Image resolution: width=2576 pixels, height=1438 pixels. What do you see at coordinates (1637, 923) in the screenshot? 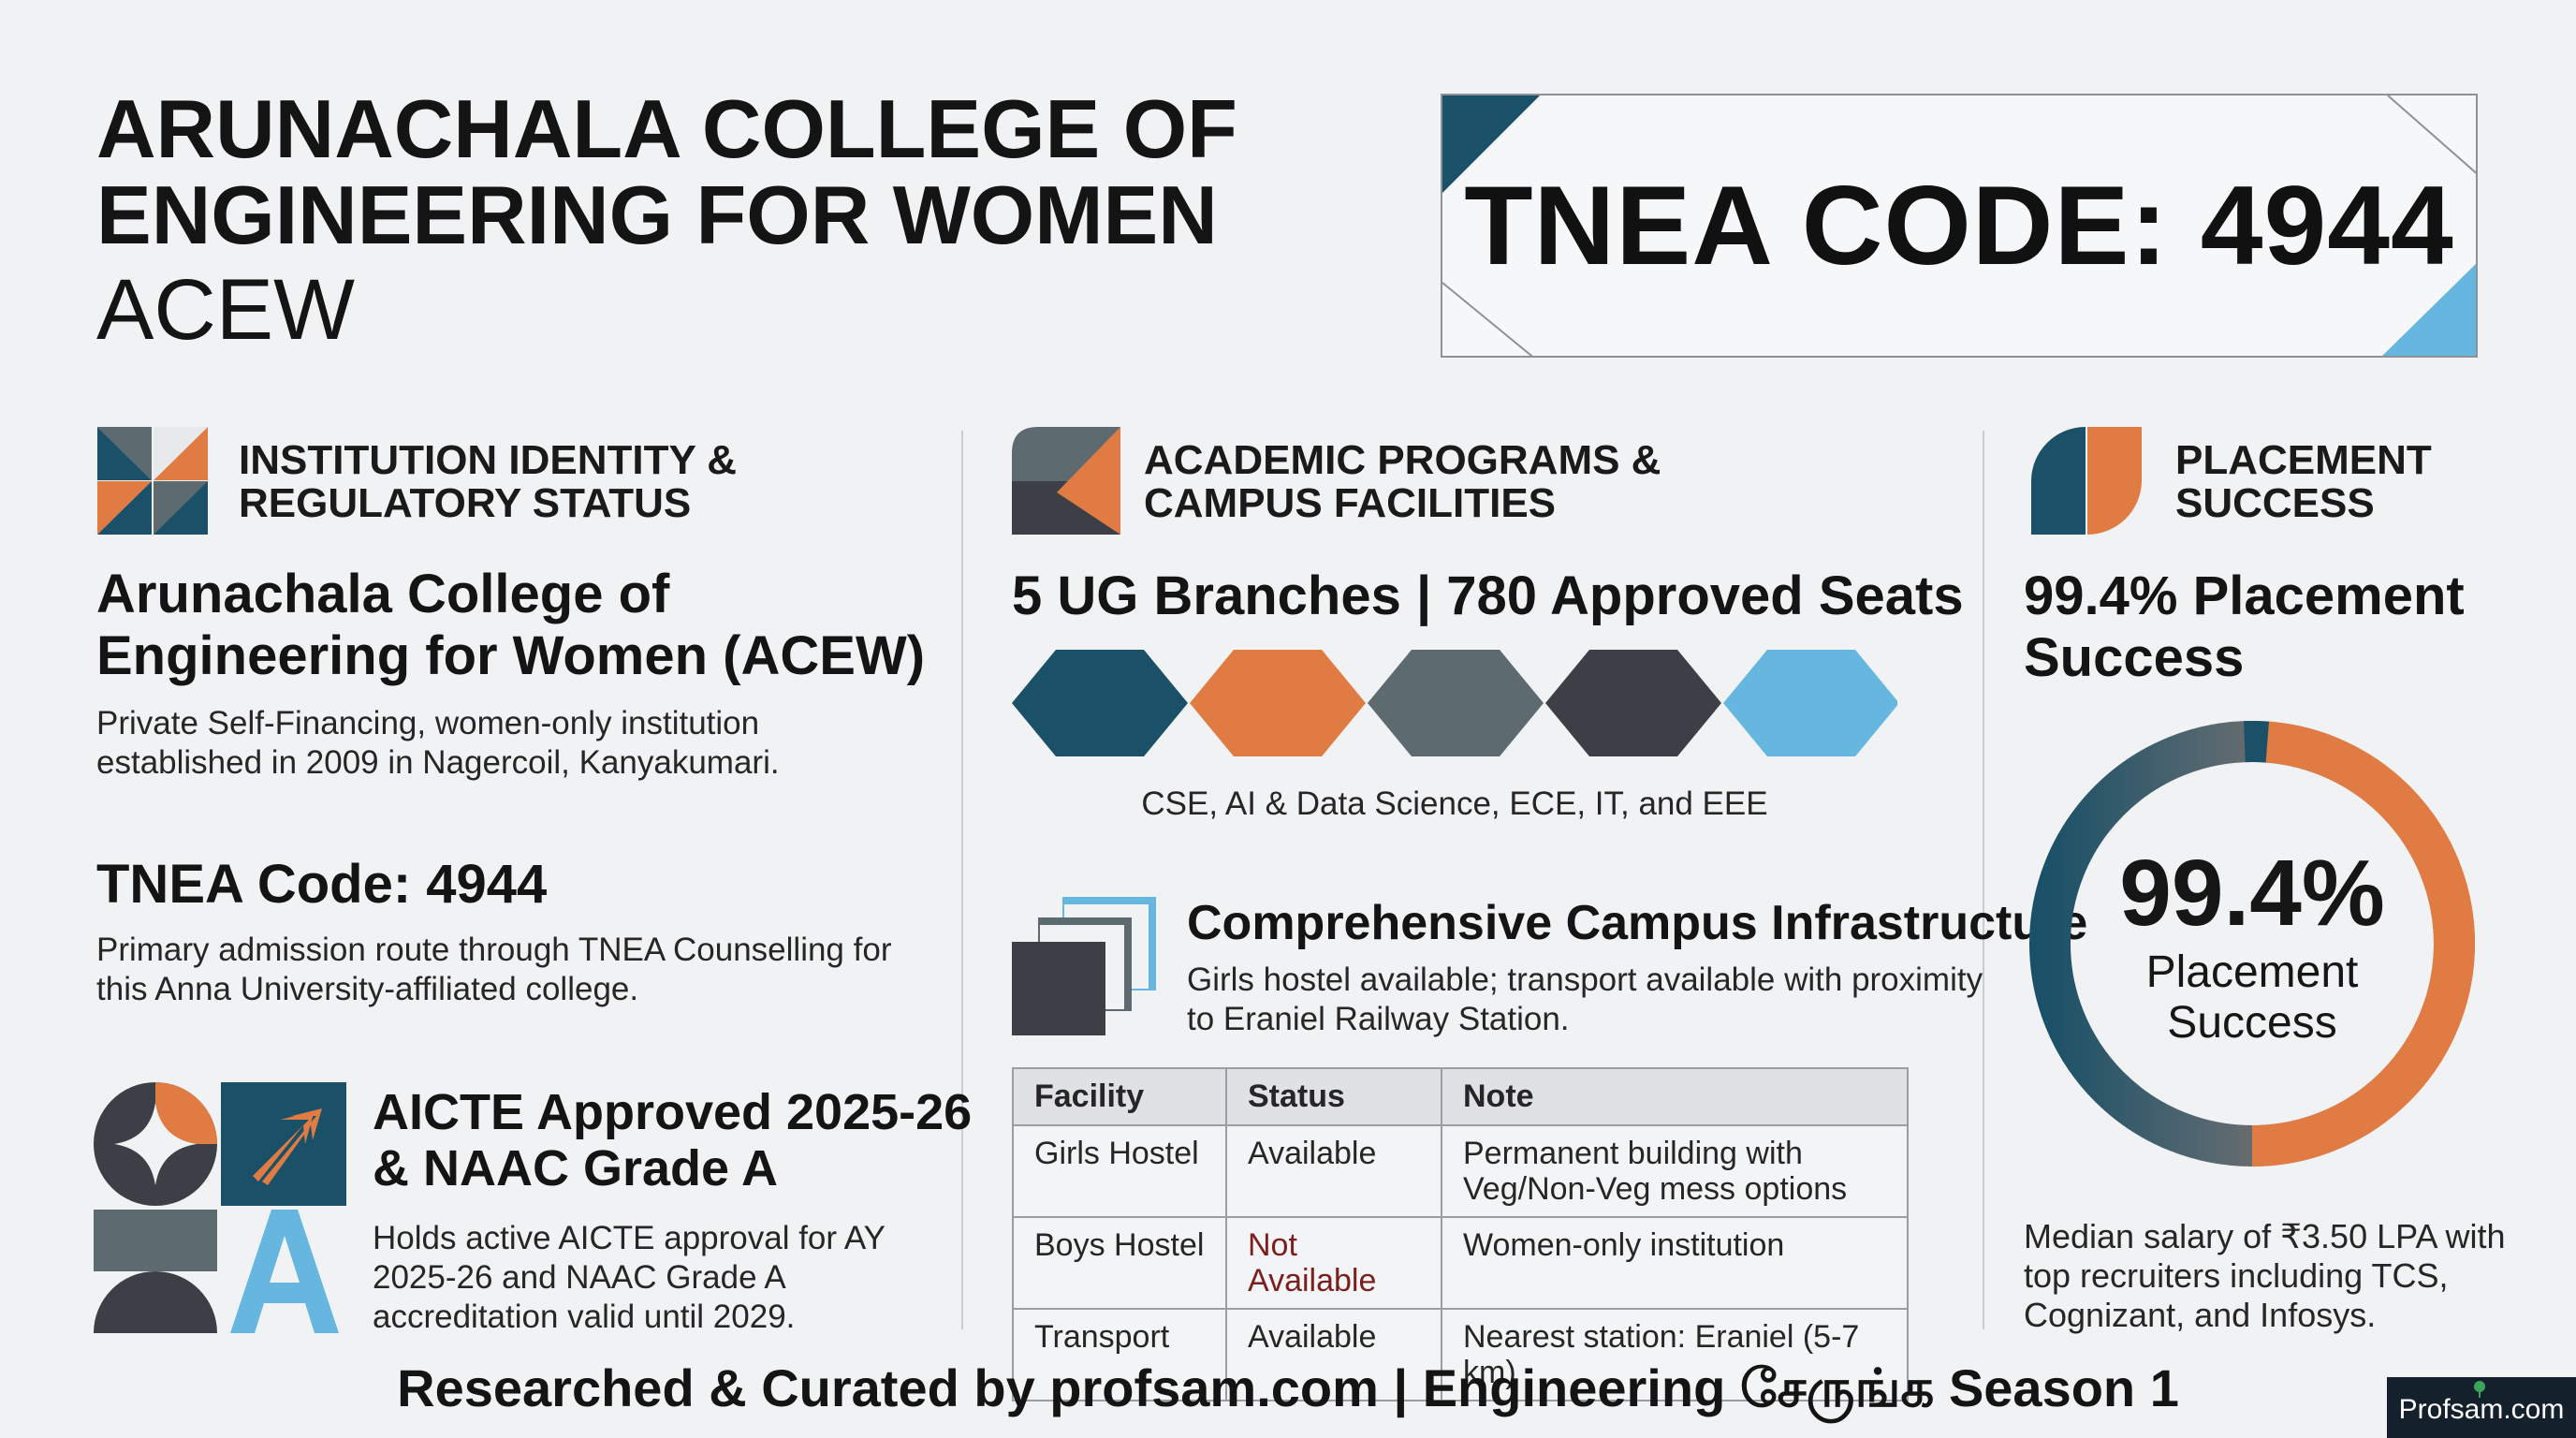
I see `infrastructure-title: Comprehensive Campus Infrastructure` at bounding box center [1637, 923].